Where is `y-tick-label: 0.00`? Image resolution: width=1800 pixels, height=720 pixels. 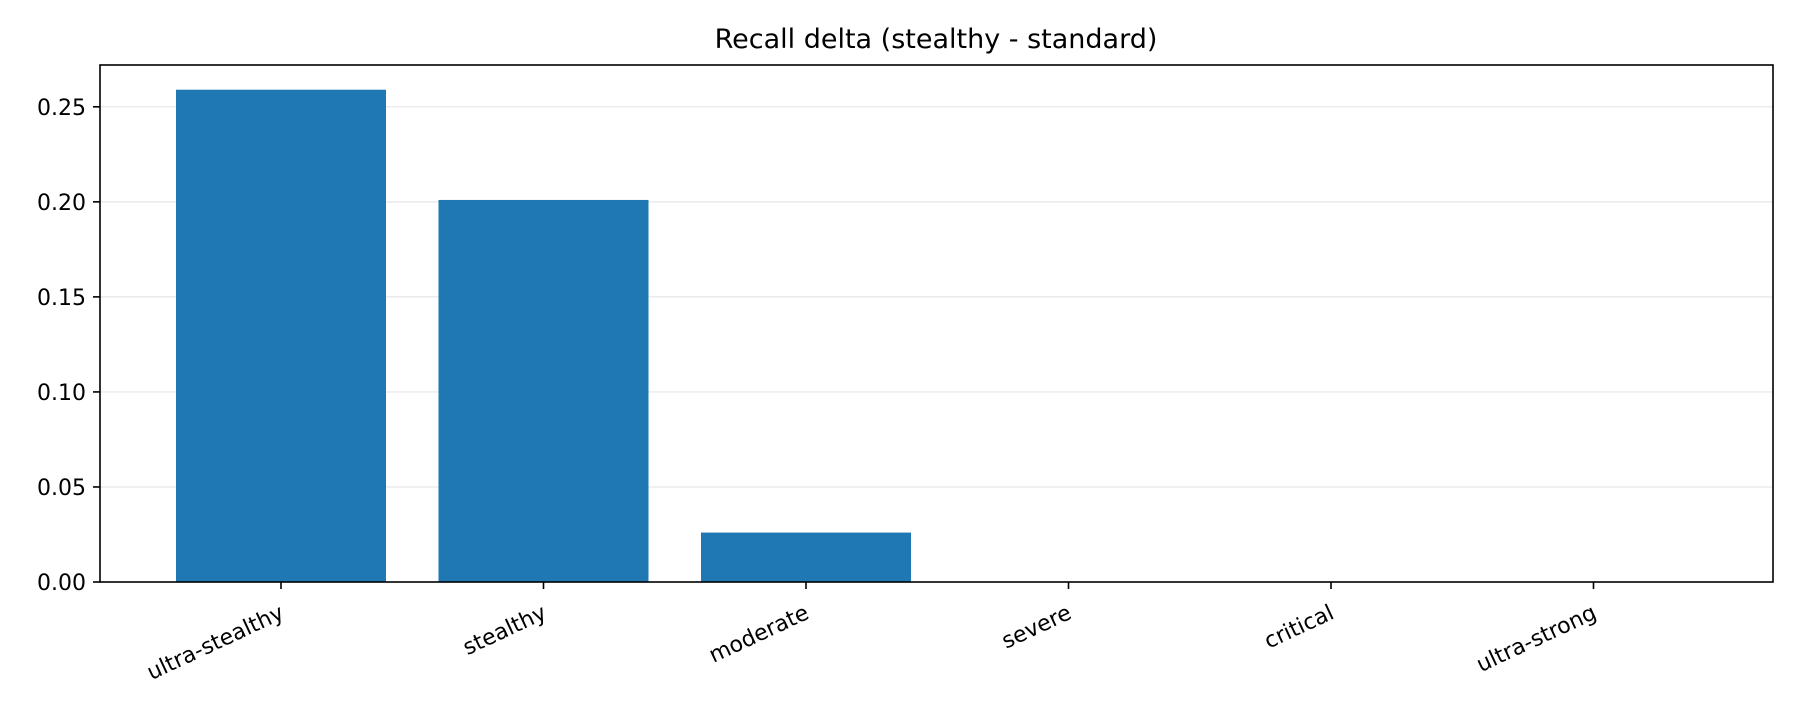
y-tick-label: 0.00 is located at coordinates (61, 583).